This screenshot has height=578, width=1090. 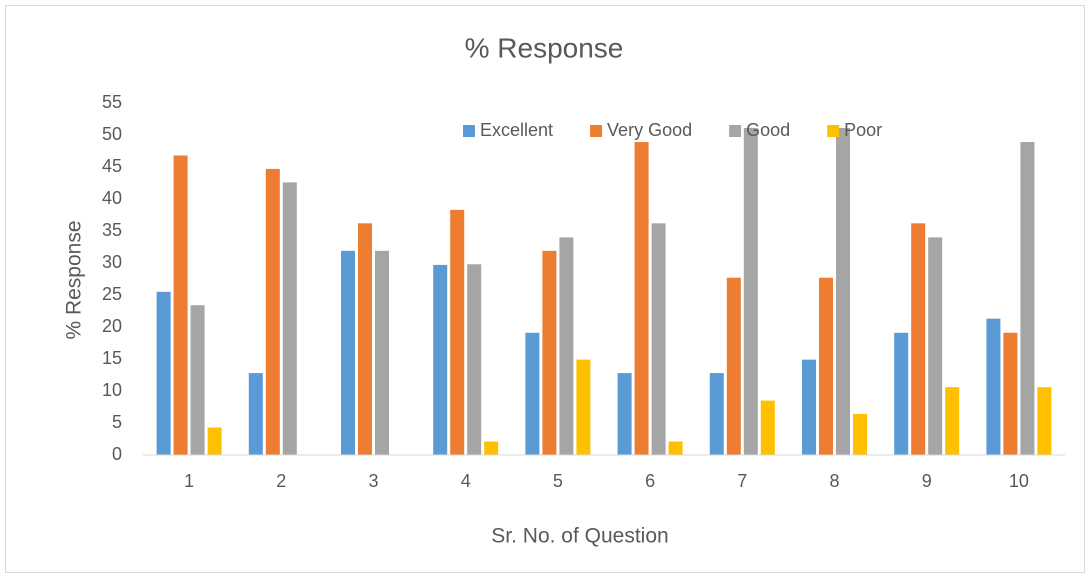 I want to click on y-tick-label: 5, so click(x=117, y=422).